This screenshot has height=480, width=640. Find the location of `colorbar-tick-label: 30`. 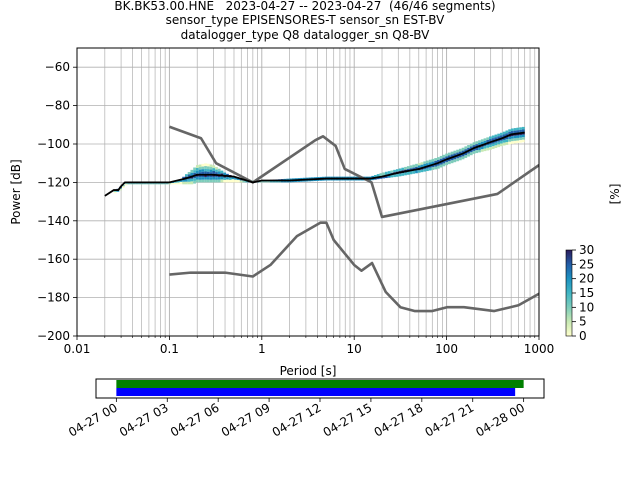

colorbar-tick-label: 30 is located at coordinates (586, 250).